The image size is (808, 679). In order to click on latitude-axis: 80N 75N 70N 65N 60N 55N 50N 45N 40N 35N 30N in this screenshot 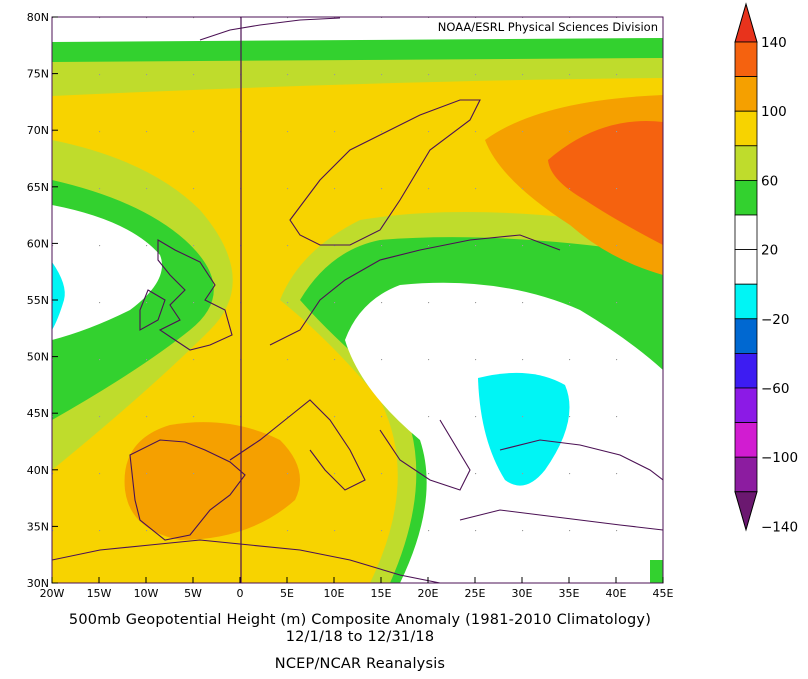, I will do `click(42, 300)`.